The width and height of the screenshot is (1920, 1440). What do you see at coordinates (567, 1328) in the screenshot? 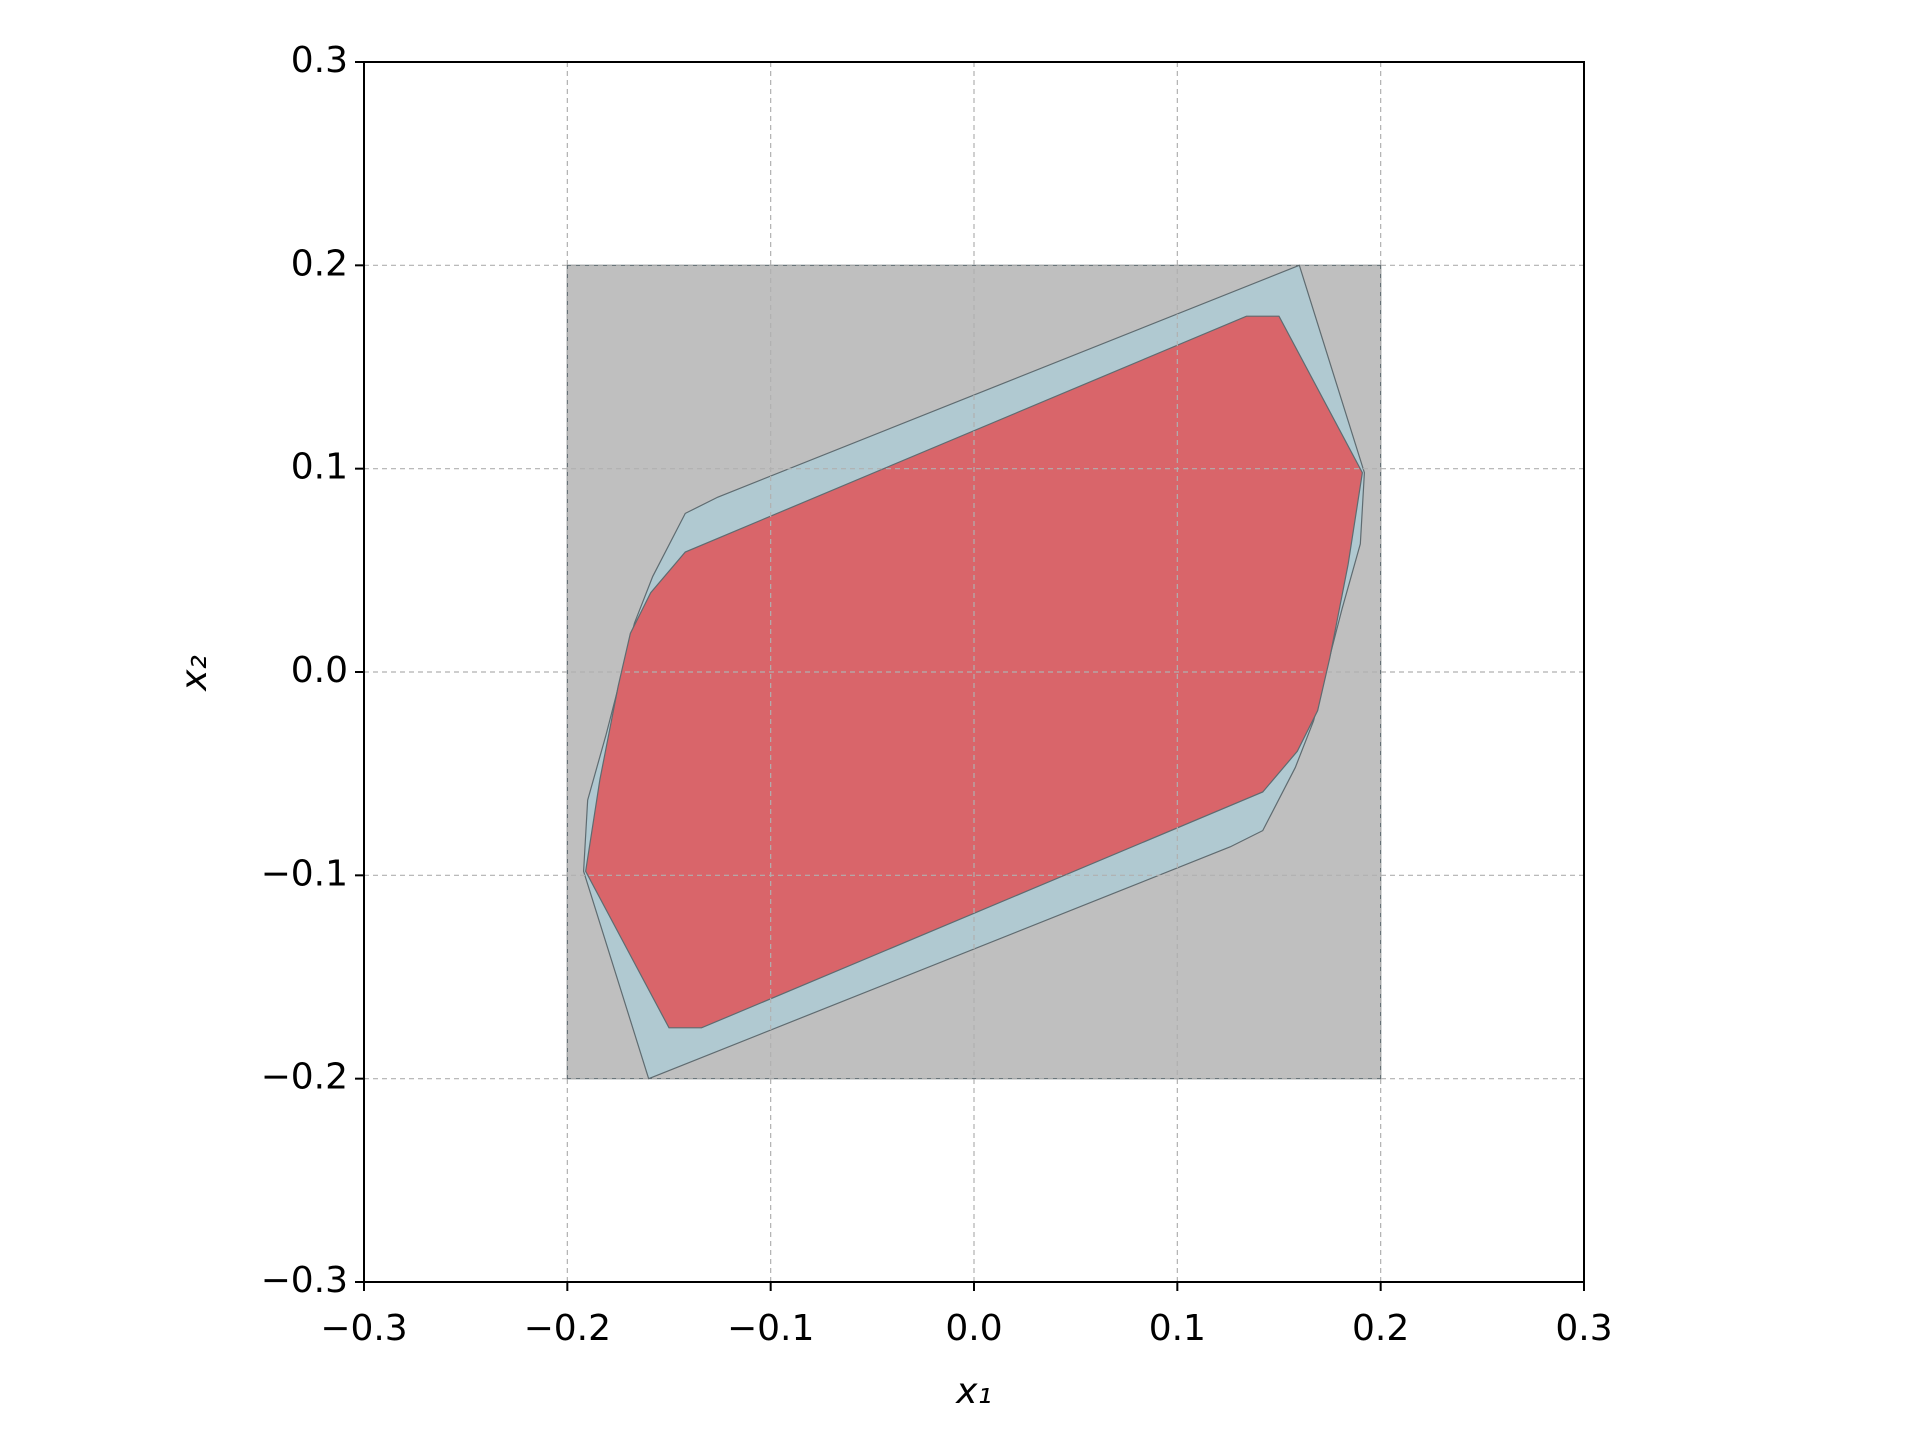
I see `x-tick-label: −0.2` at bounding box center [567, 1328].